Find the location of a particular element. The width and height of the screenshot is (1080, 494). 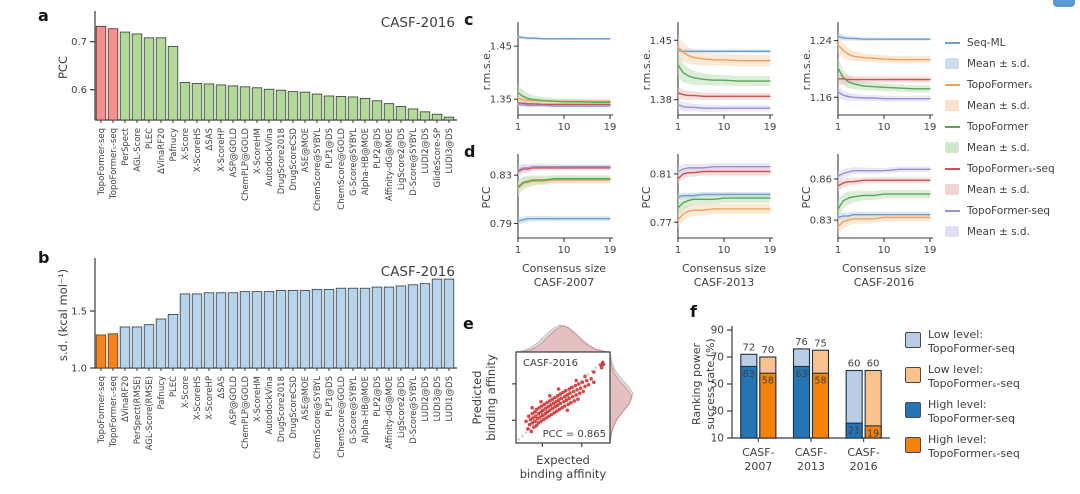

group-label-2: 2013 is located at coordinates (811, 466).